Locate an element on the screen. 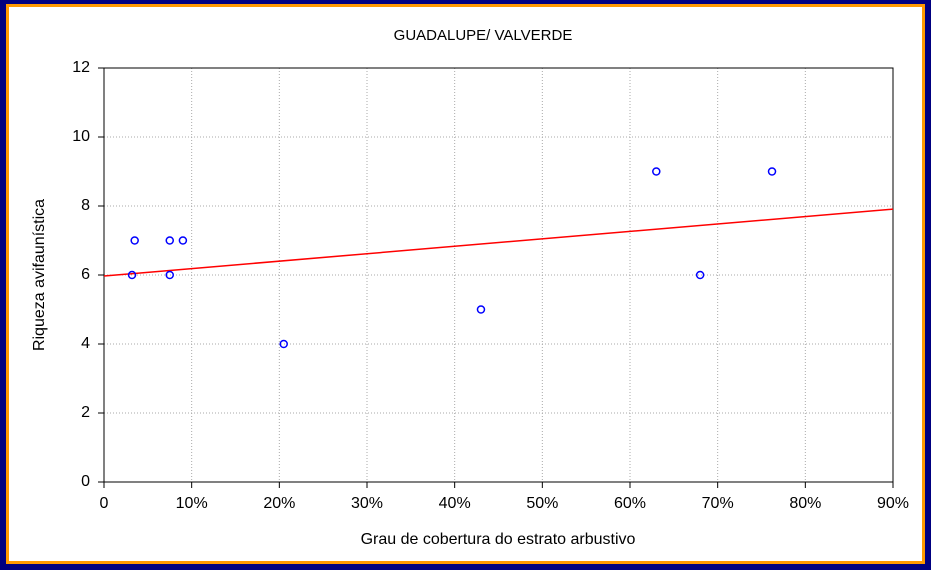  x-tick-label: 50% is located at coordinates (542, 503).